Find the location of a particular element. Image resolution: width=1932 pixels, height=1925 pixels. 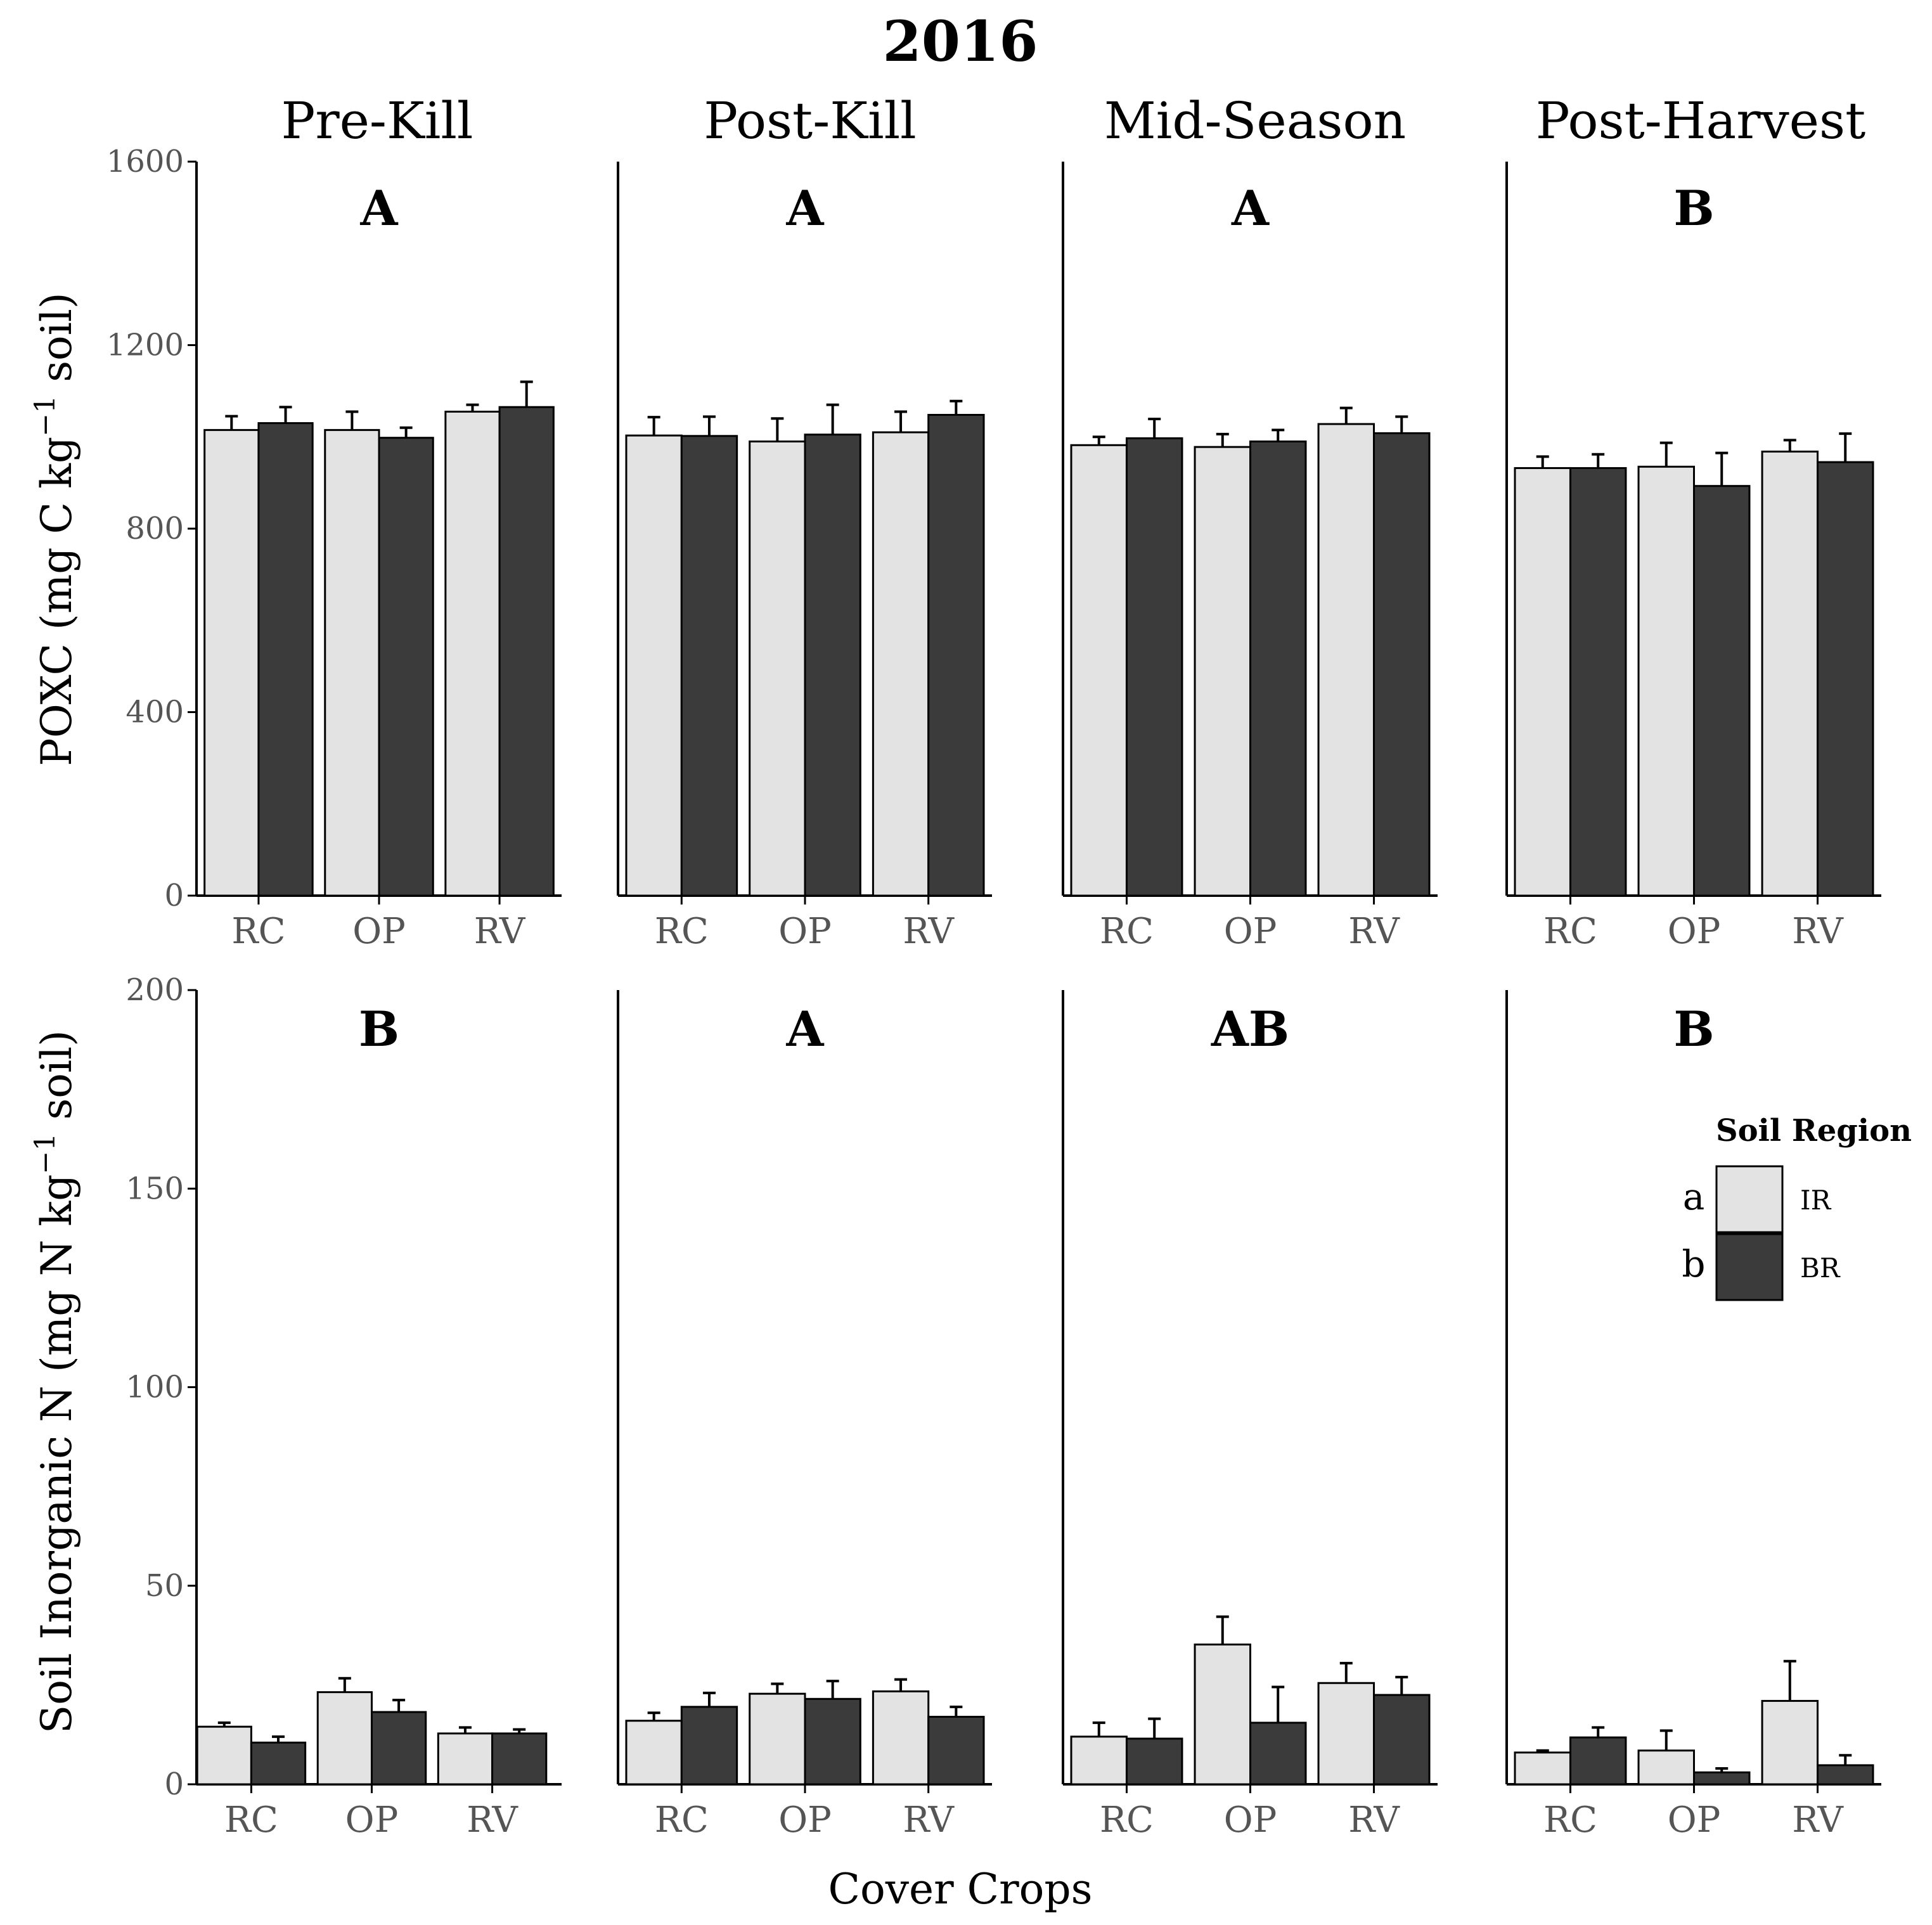

bar-poxc-pre-kill-op-br is located at coordinates (406, 667).